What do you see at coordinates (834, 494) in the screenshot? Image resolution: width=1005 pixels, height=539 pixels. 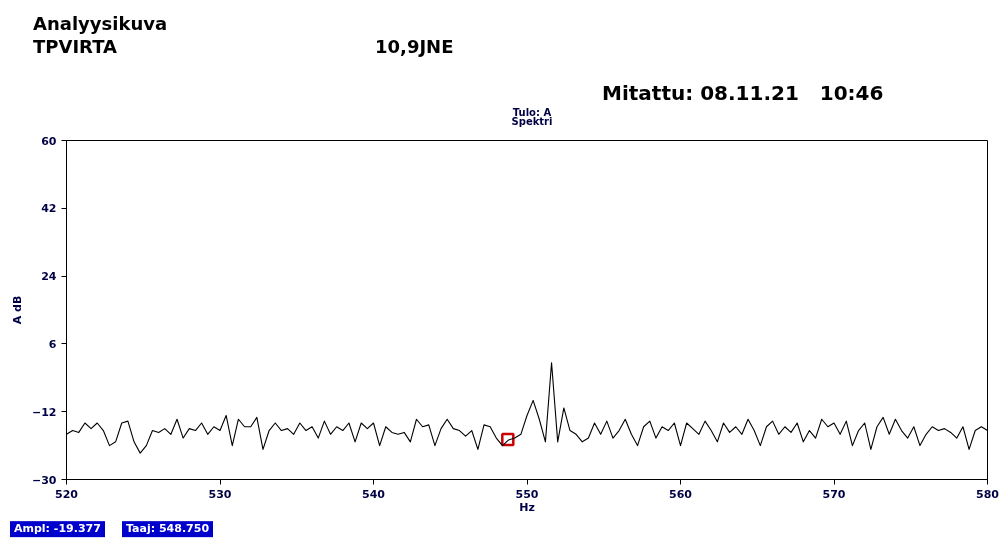 I see `x-tick-label: 570` at bounding box center [834, 494].